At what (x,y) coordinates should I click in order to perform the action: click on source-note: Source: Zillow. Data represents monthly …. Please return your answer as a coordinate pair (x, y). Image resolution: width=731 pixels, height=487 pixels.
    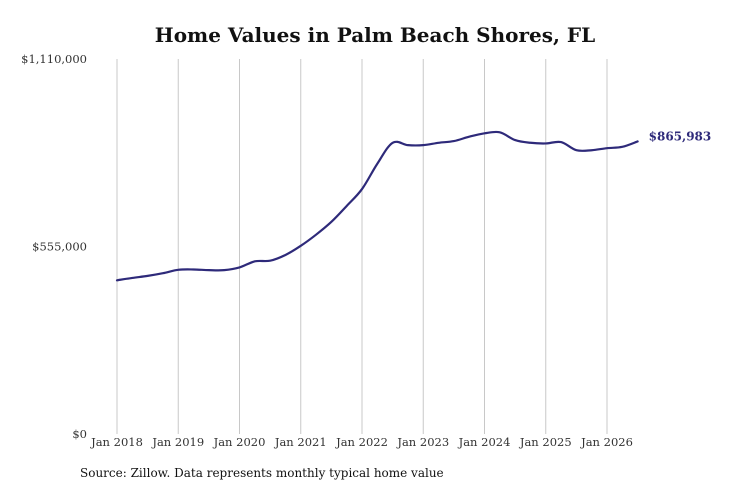
    Looking at the image, I should click on (262, 473).